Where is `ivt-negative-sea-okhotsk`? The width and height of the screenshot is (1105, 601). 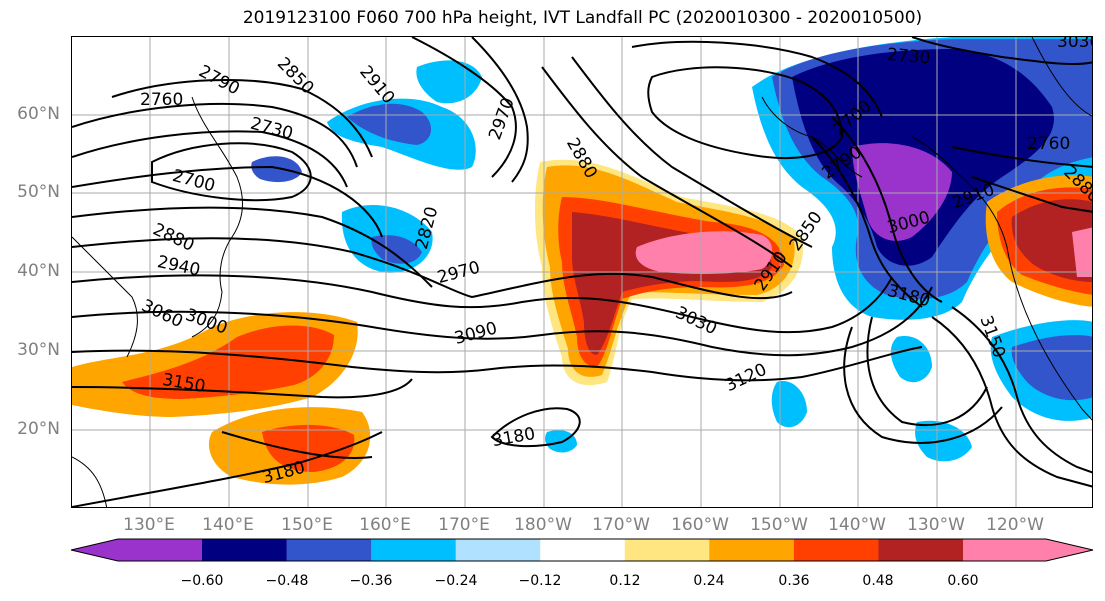
ivt-negative-sea-okhotsk is located at coordinates (276, 169).